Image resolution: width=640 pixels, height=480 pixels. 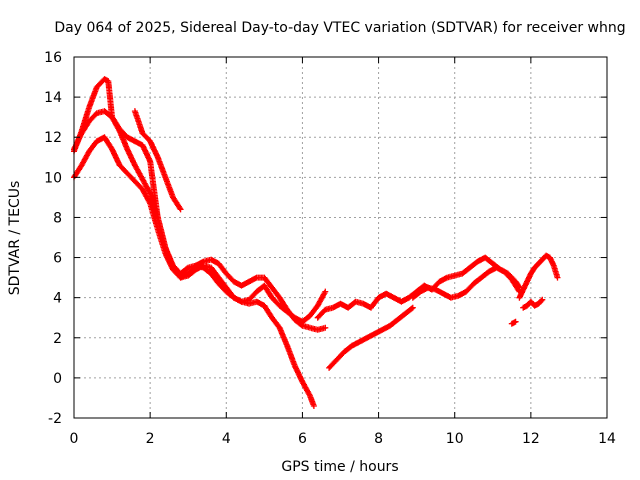 I want to click on y-tick-label: 4, so click(x=57, y=299).